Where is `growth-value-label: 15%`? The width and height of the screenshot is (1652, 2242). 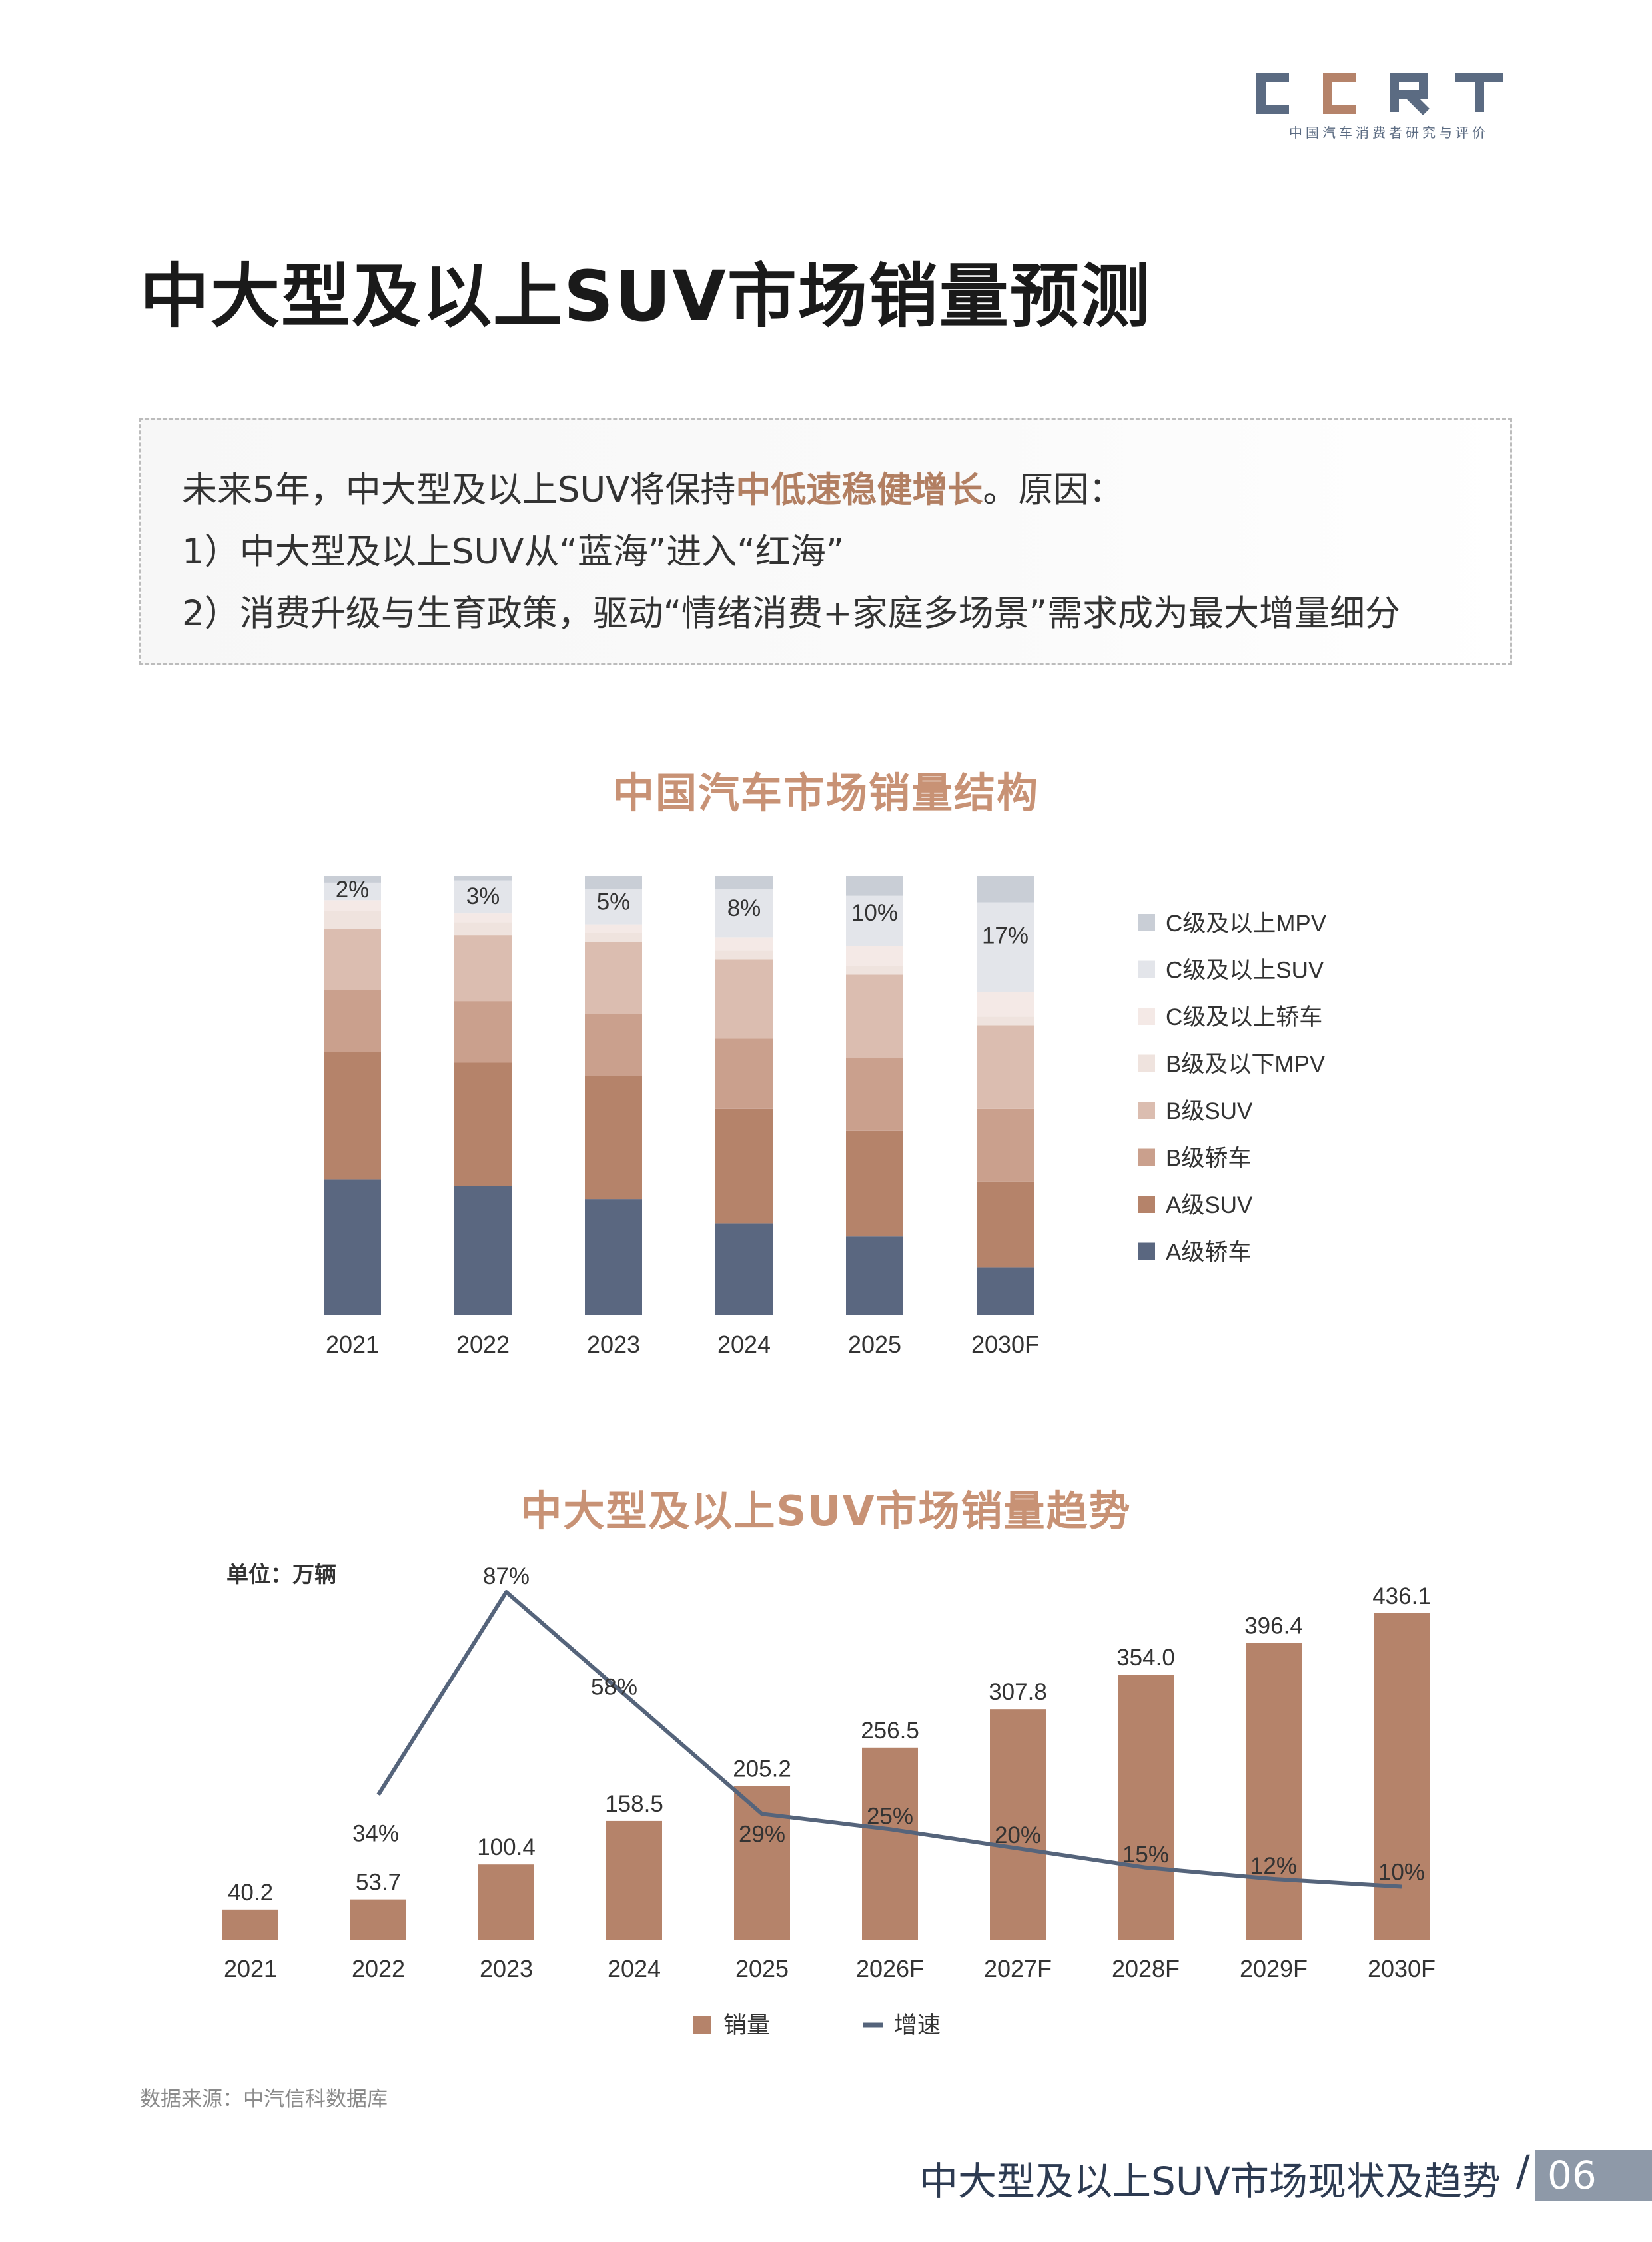
growth-value-label: 15% is located at coordinates (1145, 1855).